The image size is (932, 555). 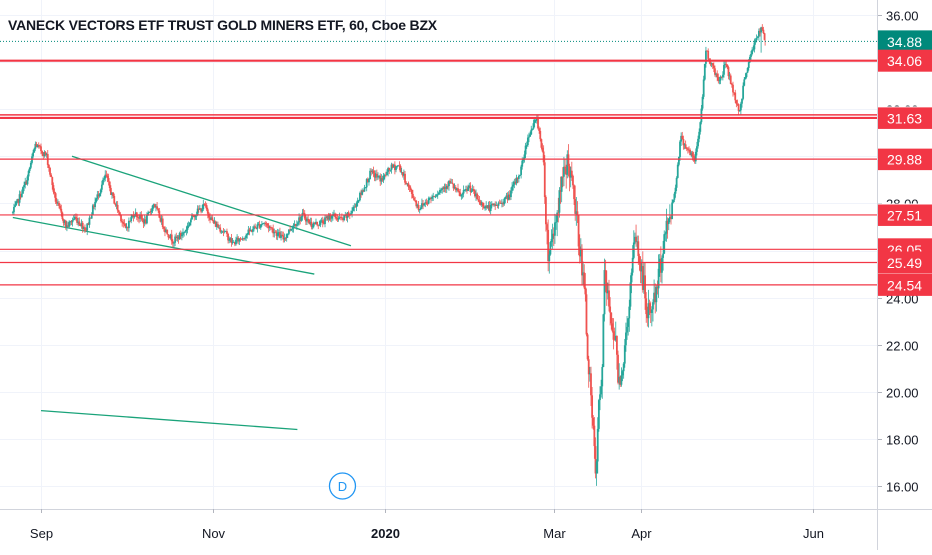 I want to click on time-axis: Sep Nov 2020 Mar Apr Jun, so click(x=427, y=525).